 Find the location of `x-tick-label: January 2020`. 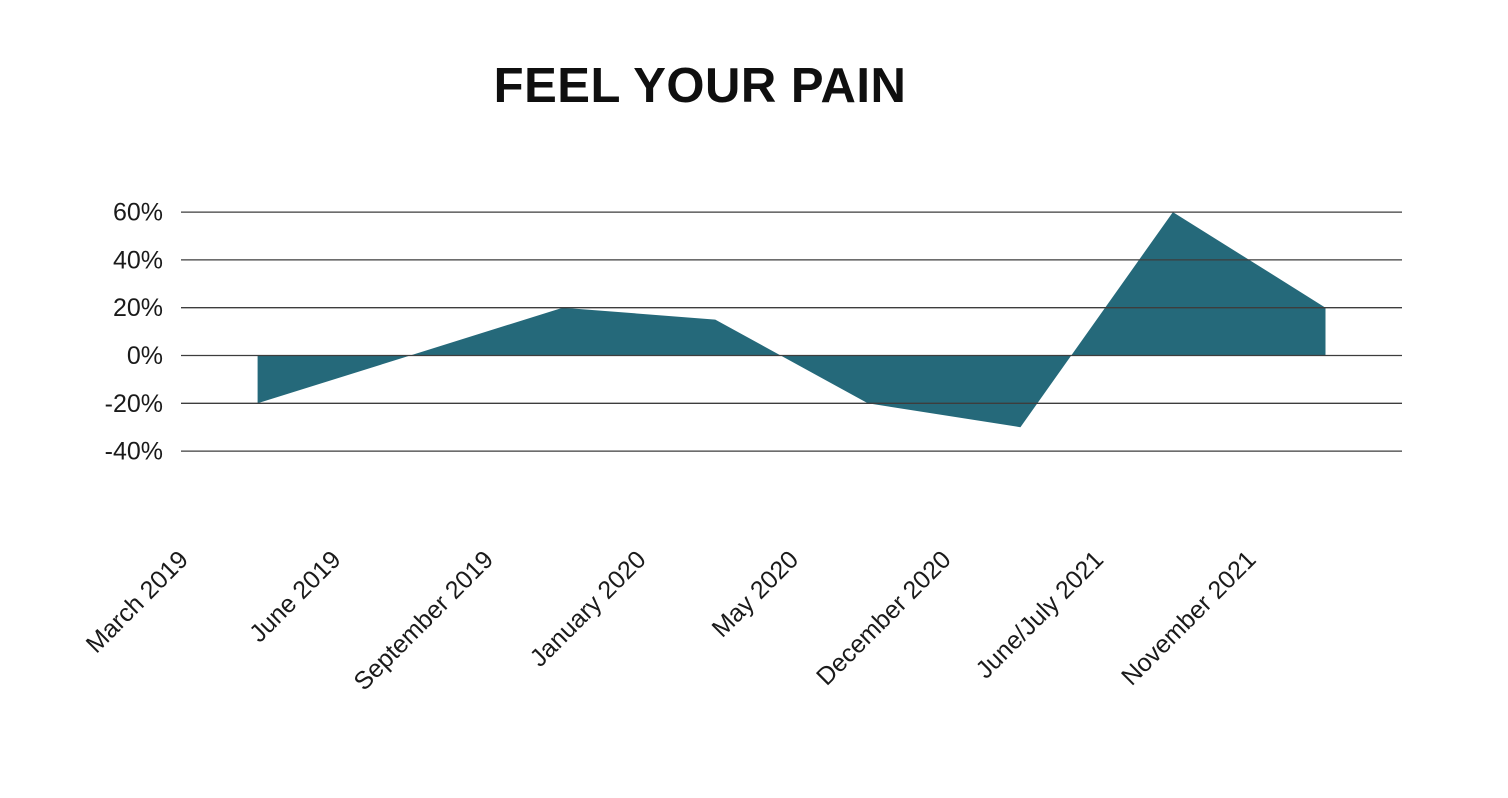

x-tick-label: January 2020 is located at coordinates (588, 608).